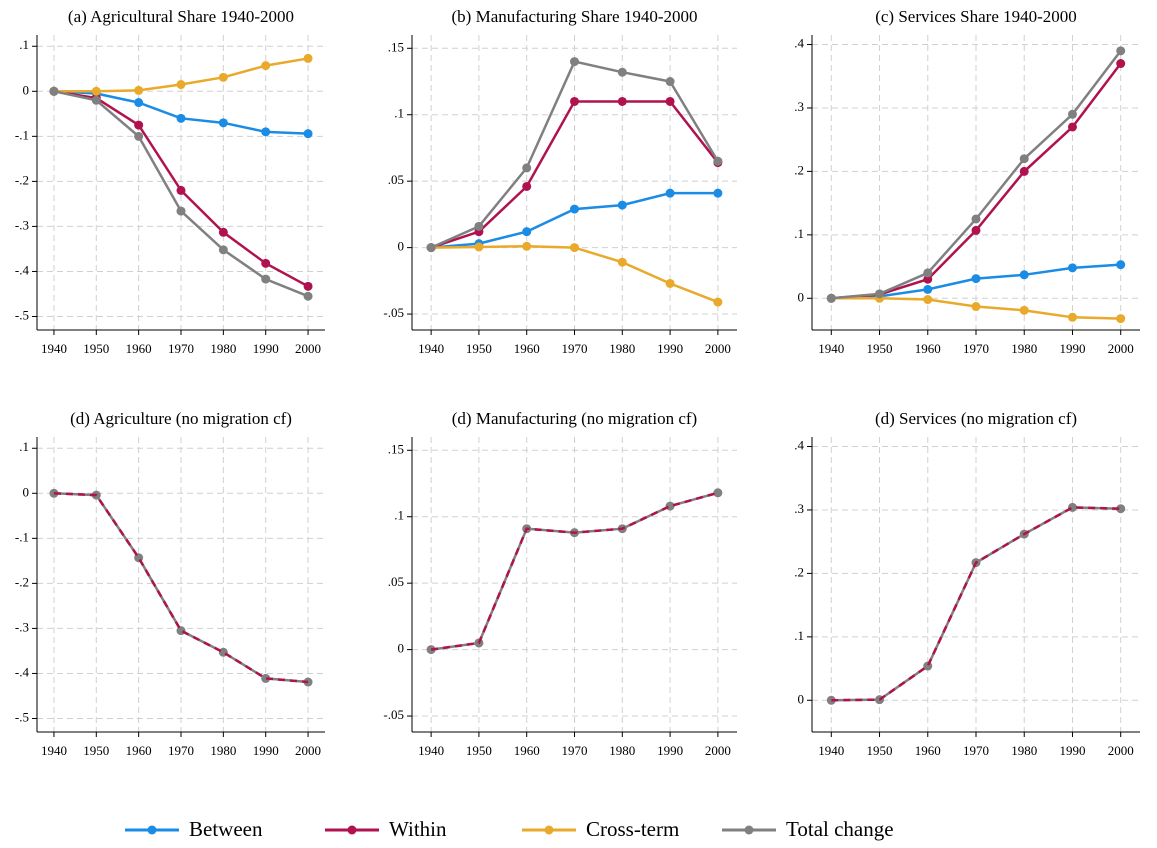 This screenshot has height=848, width=1157. What do you see at coordinates (393, 312) in the screenshot?
I see `y-tick-label: -.05` at bounding box center [393, 312].